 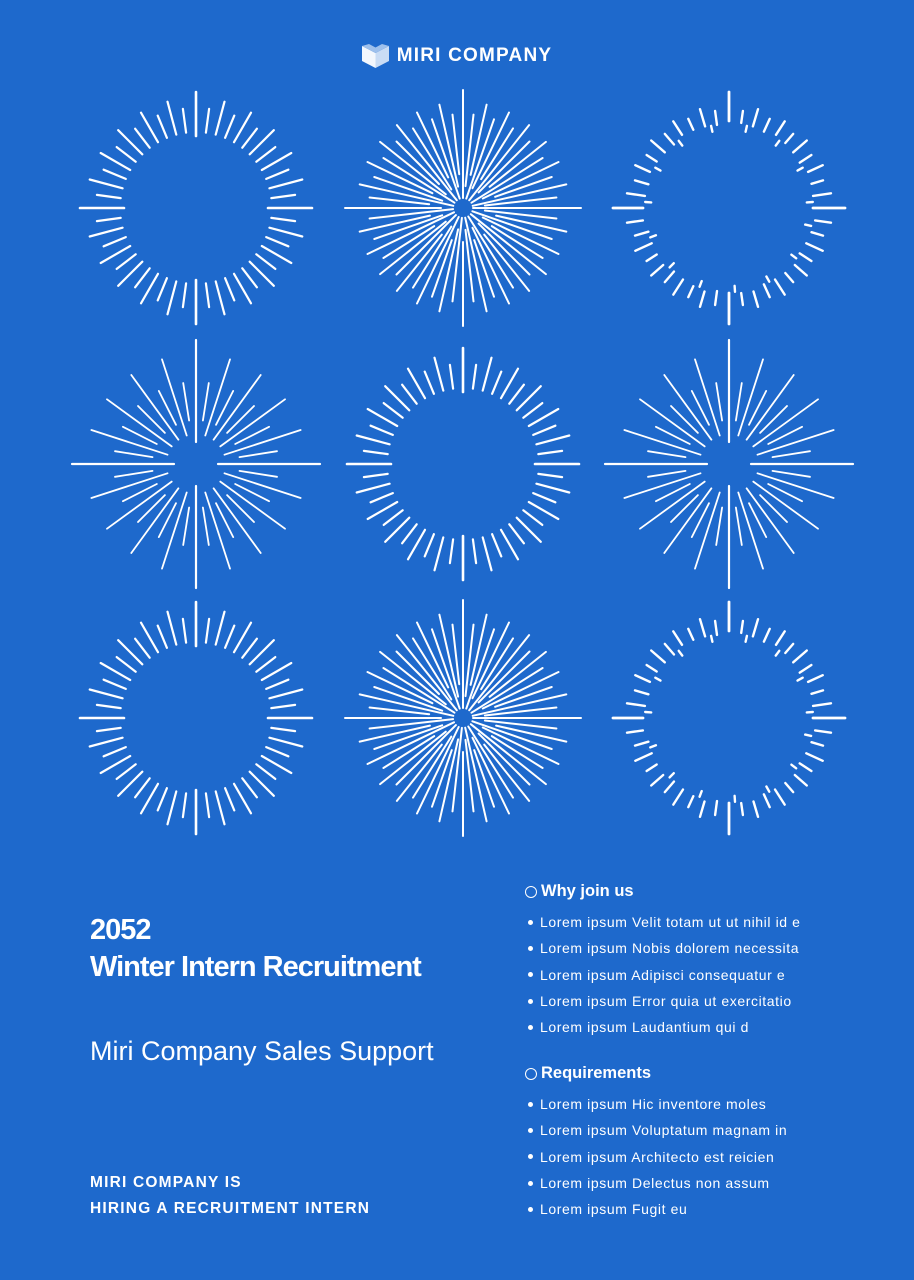 I want to click on hiring-line-1: MIRI COMPANY IS, so click(x=166, y=1182).